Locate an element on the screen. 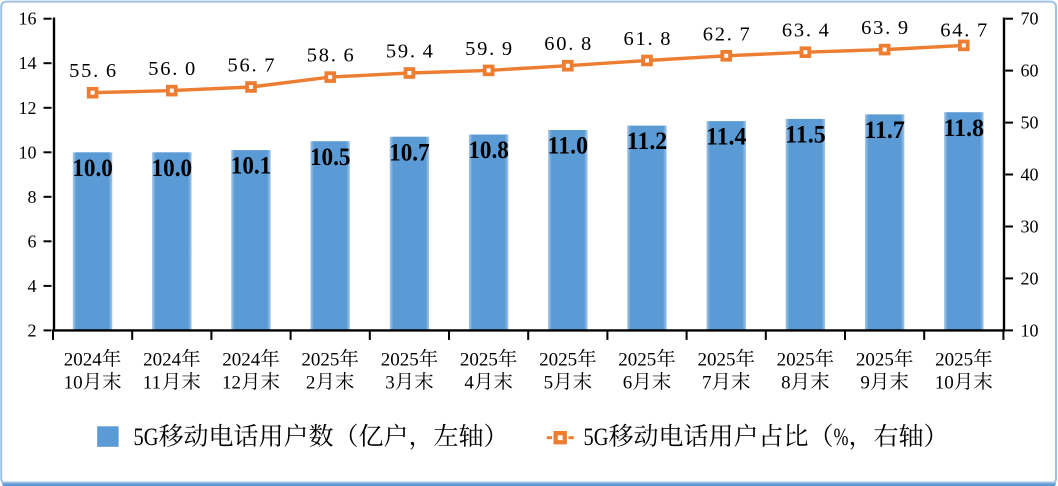 This screenshot has height=486, width=1058. svg-text: 5 is located at coordinates (549, 382).